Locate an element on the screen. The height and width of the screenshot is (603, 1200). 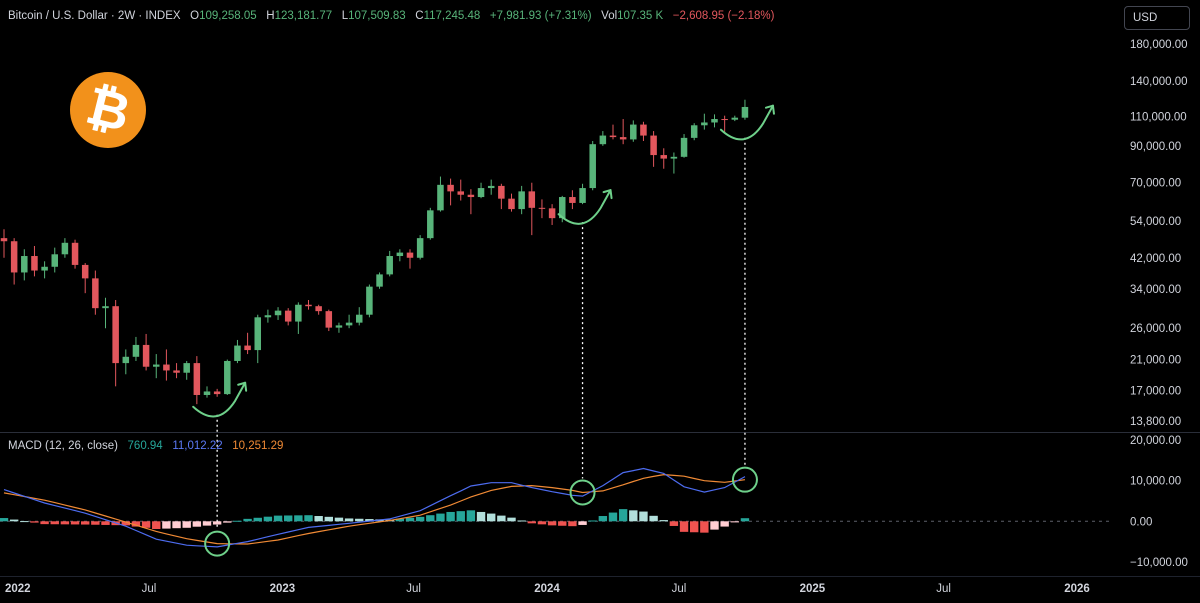
time-axis-label: 2022 is located at coordinates (18, 589).